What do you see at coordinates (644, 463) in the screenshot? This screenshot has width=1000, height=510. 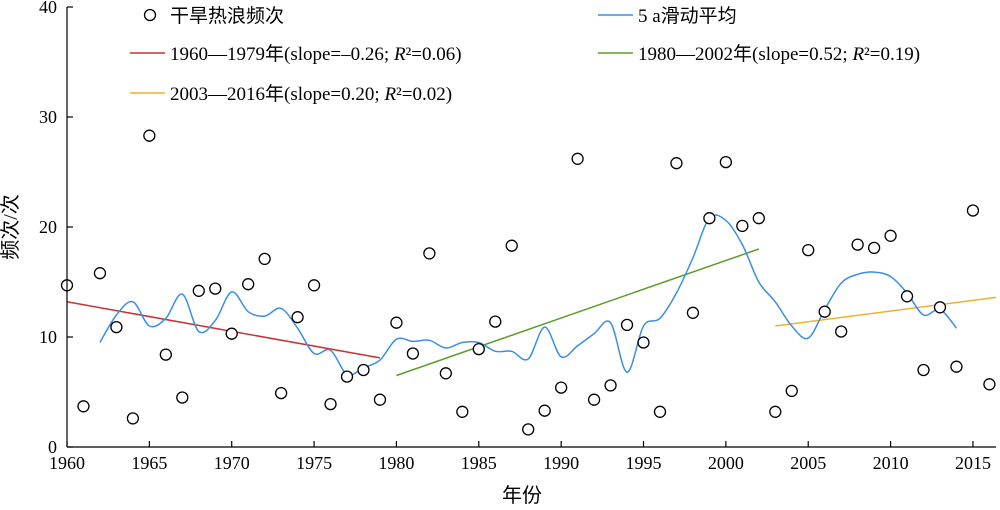 I see `x-tick-label: 1995` at bounding box center [644, 463].